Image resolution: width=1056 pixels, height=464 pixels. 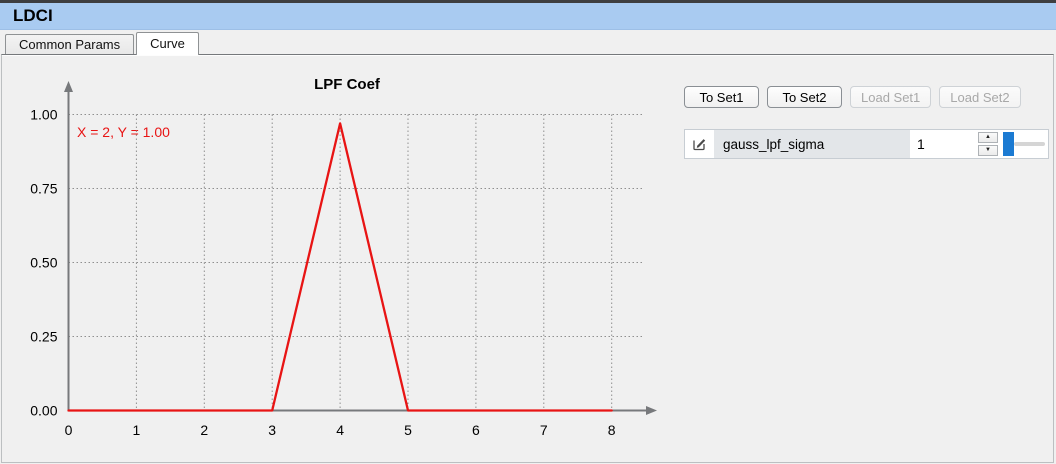 What do you see at coordinates (204, 430) in the screenshot?
I see `svg-text: 2` at bounding box center [204, 430].